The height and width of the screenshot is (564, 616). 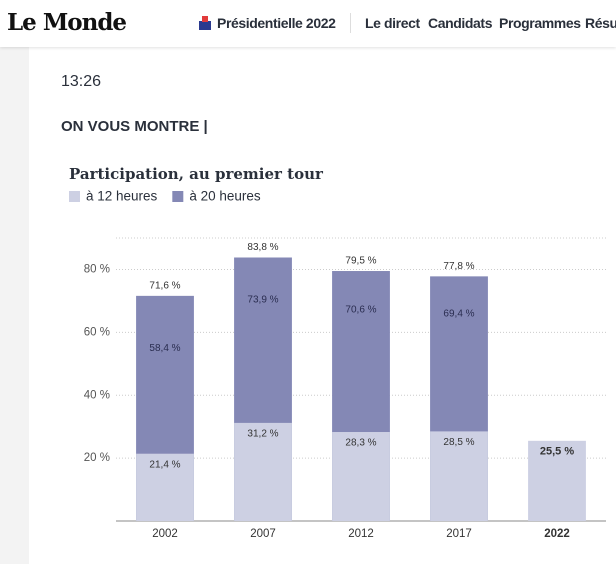 I want to click on post-heading: ON VOUS MONTRE |, so click(x=134, y=126).